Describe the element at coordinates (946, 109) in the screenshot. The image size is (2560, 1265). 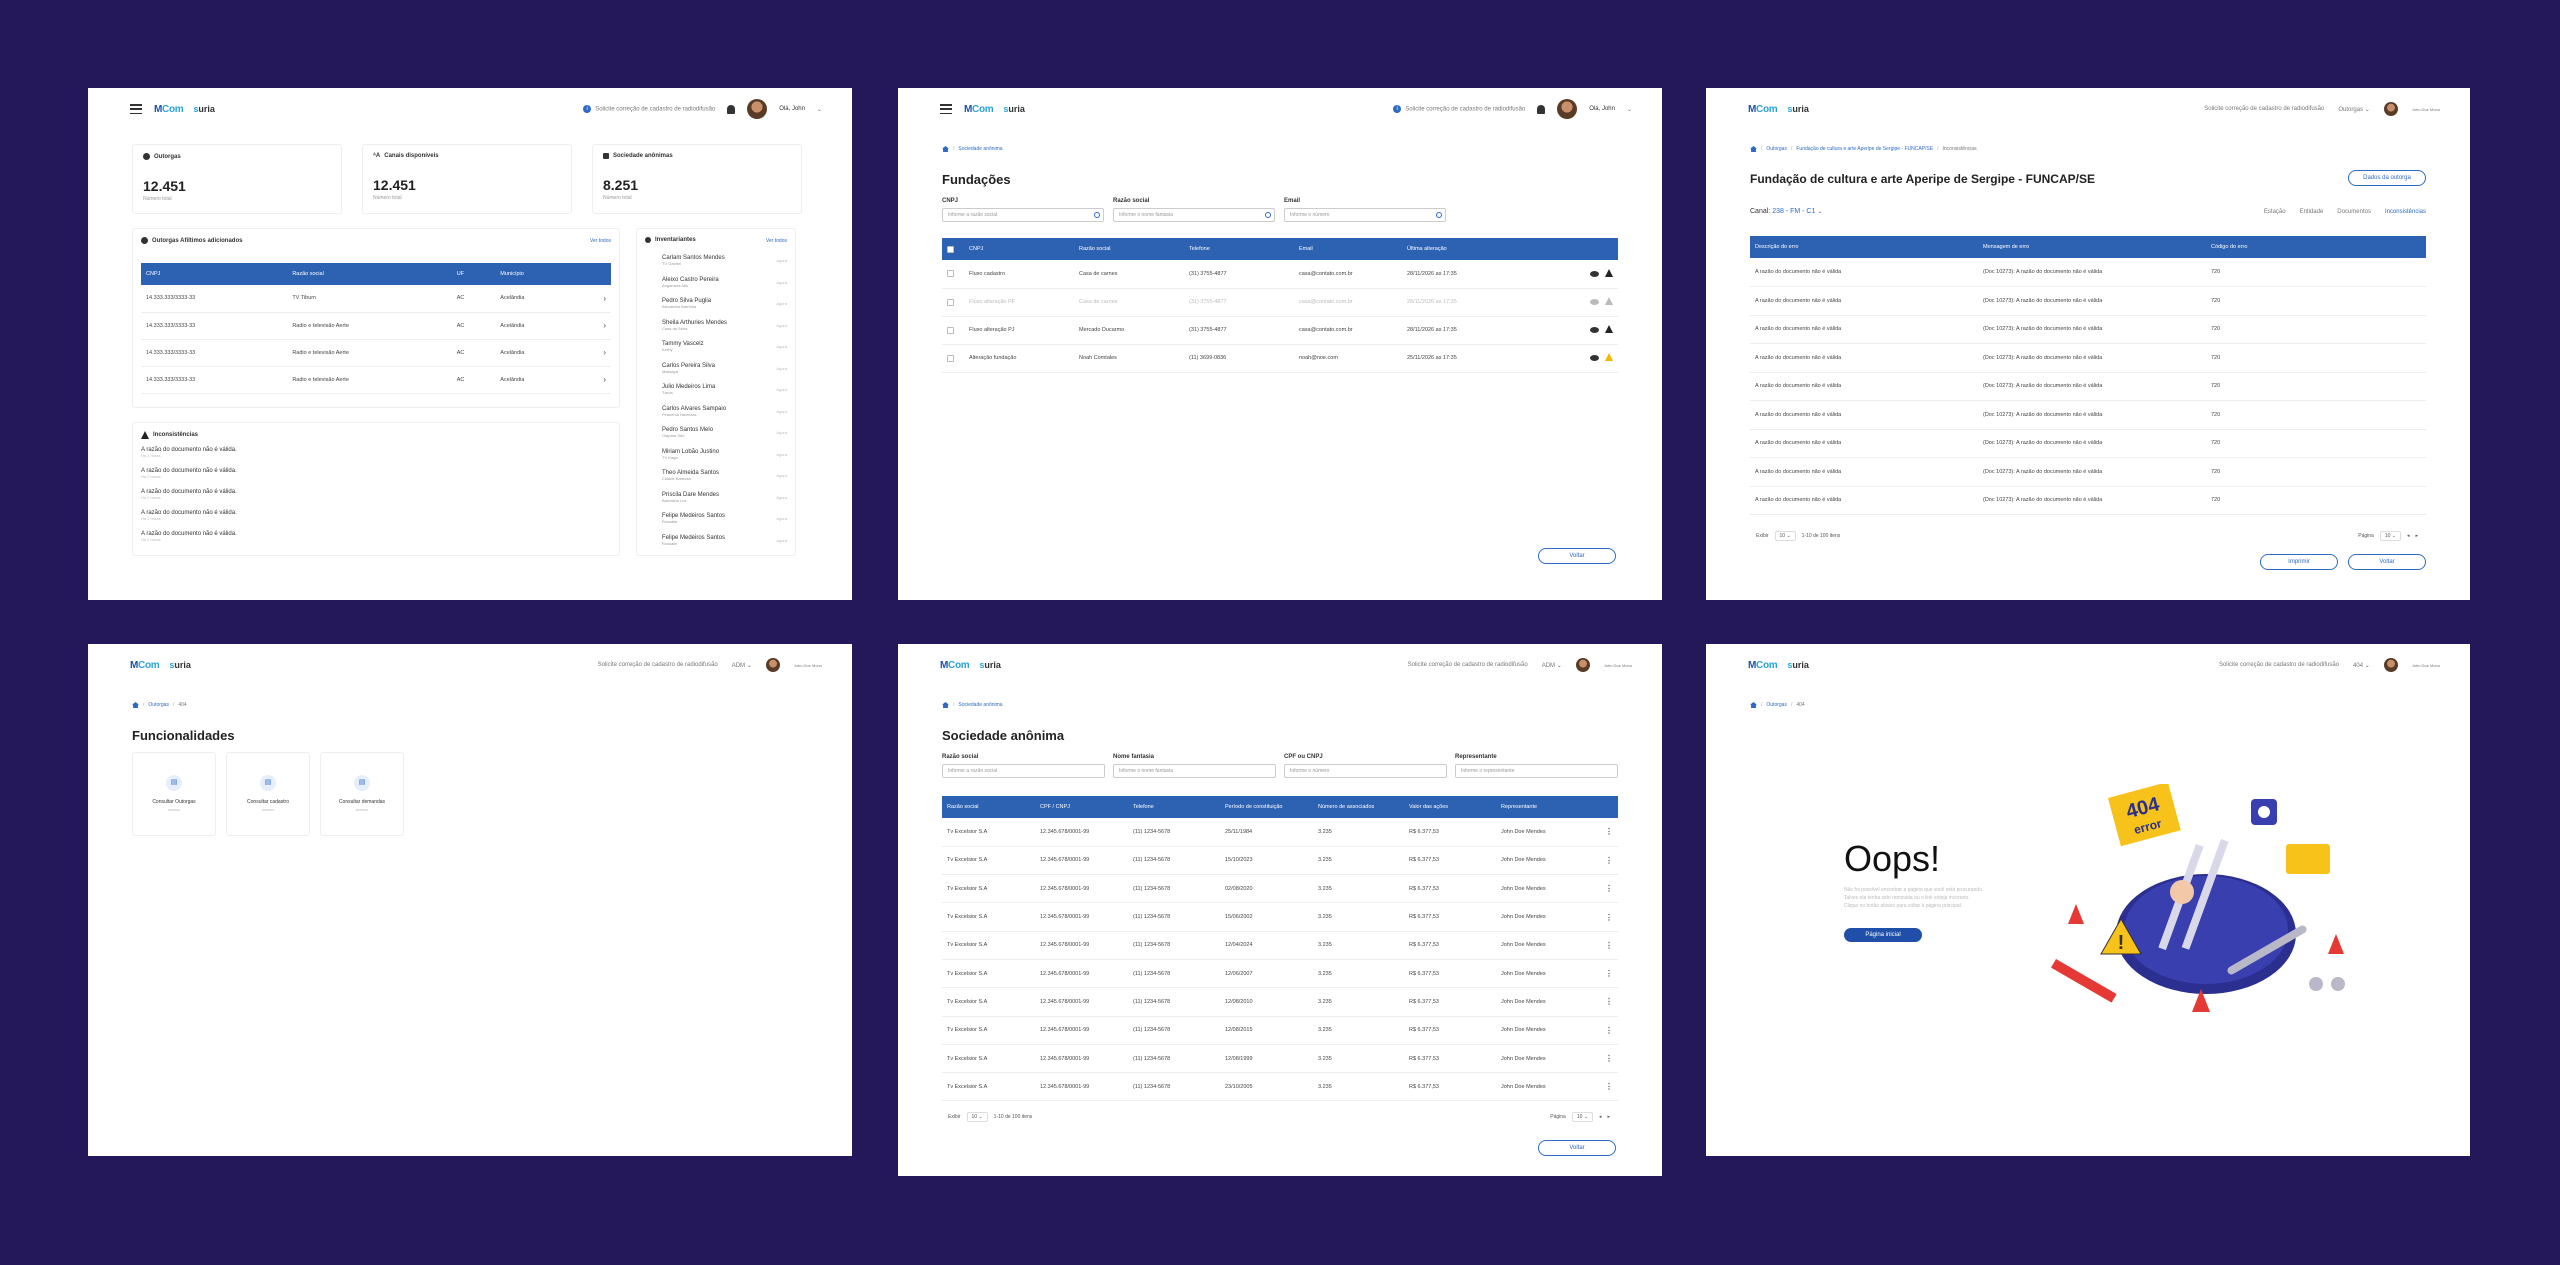
I see `menu-icon` at that location.